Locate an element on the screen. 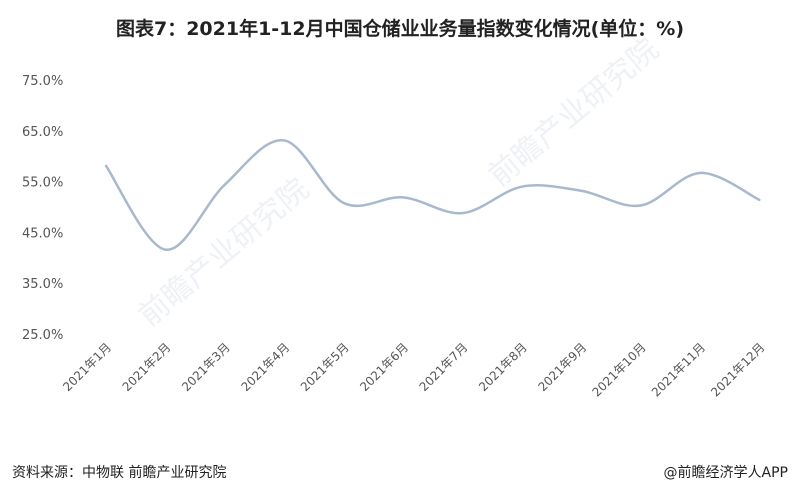 Image resolution: width=800 pixels, height=497 pixels. chart-title: 图表7：2021年1-12月中国仓储业业务量指数变化情况(单位：%) is located at coordinates (400, 29).